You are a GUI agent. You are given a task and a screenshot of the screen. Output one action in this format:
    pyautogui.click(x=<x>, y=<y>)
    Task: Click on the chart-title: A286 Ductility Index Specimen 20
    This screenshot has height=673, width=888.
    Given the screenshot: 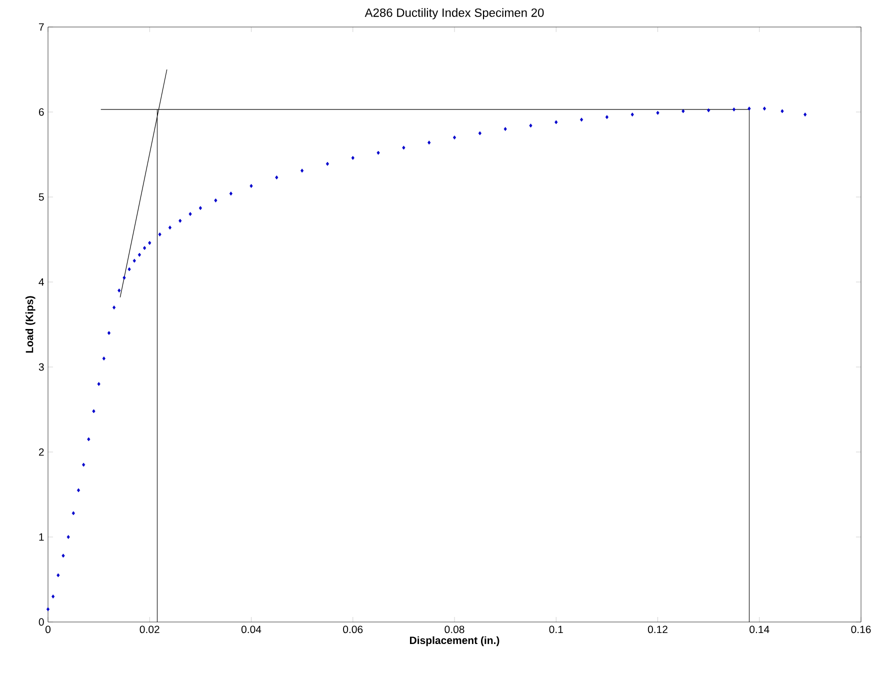 What is the action you would take?
    pyautogui.click(x=454, y=14)
    